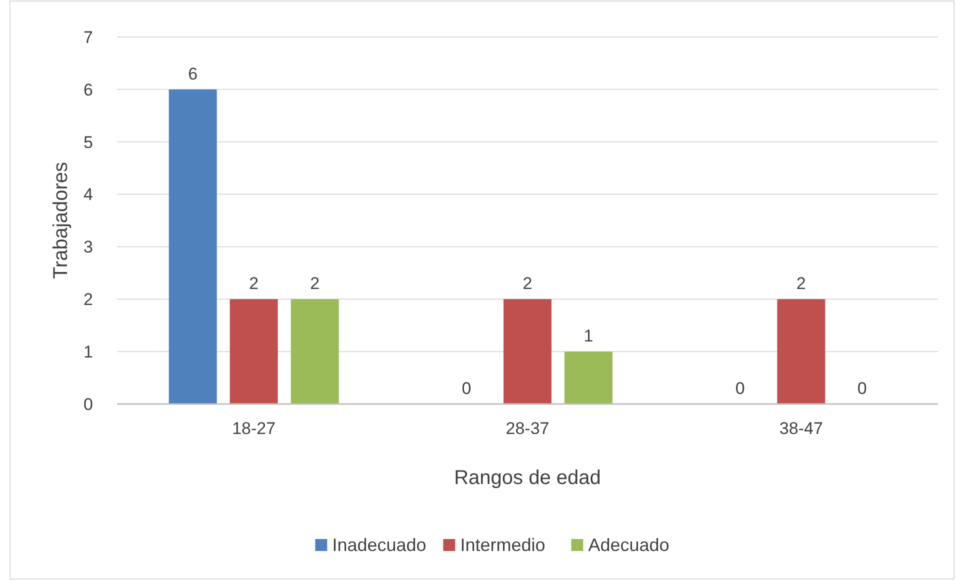 The width and height of the screenshot is (956, 581). I want to click on legend-label: Adecuado, so click(629, 545).